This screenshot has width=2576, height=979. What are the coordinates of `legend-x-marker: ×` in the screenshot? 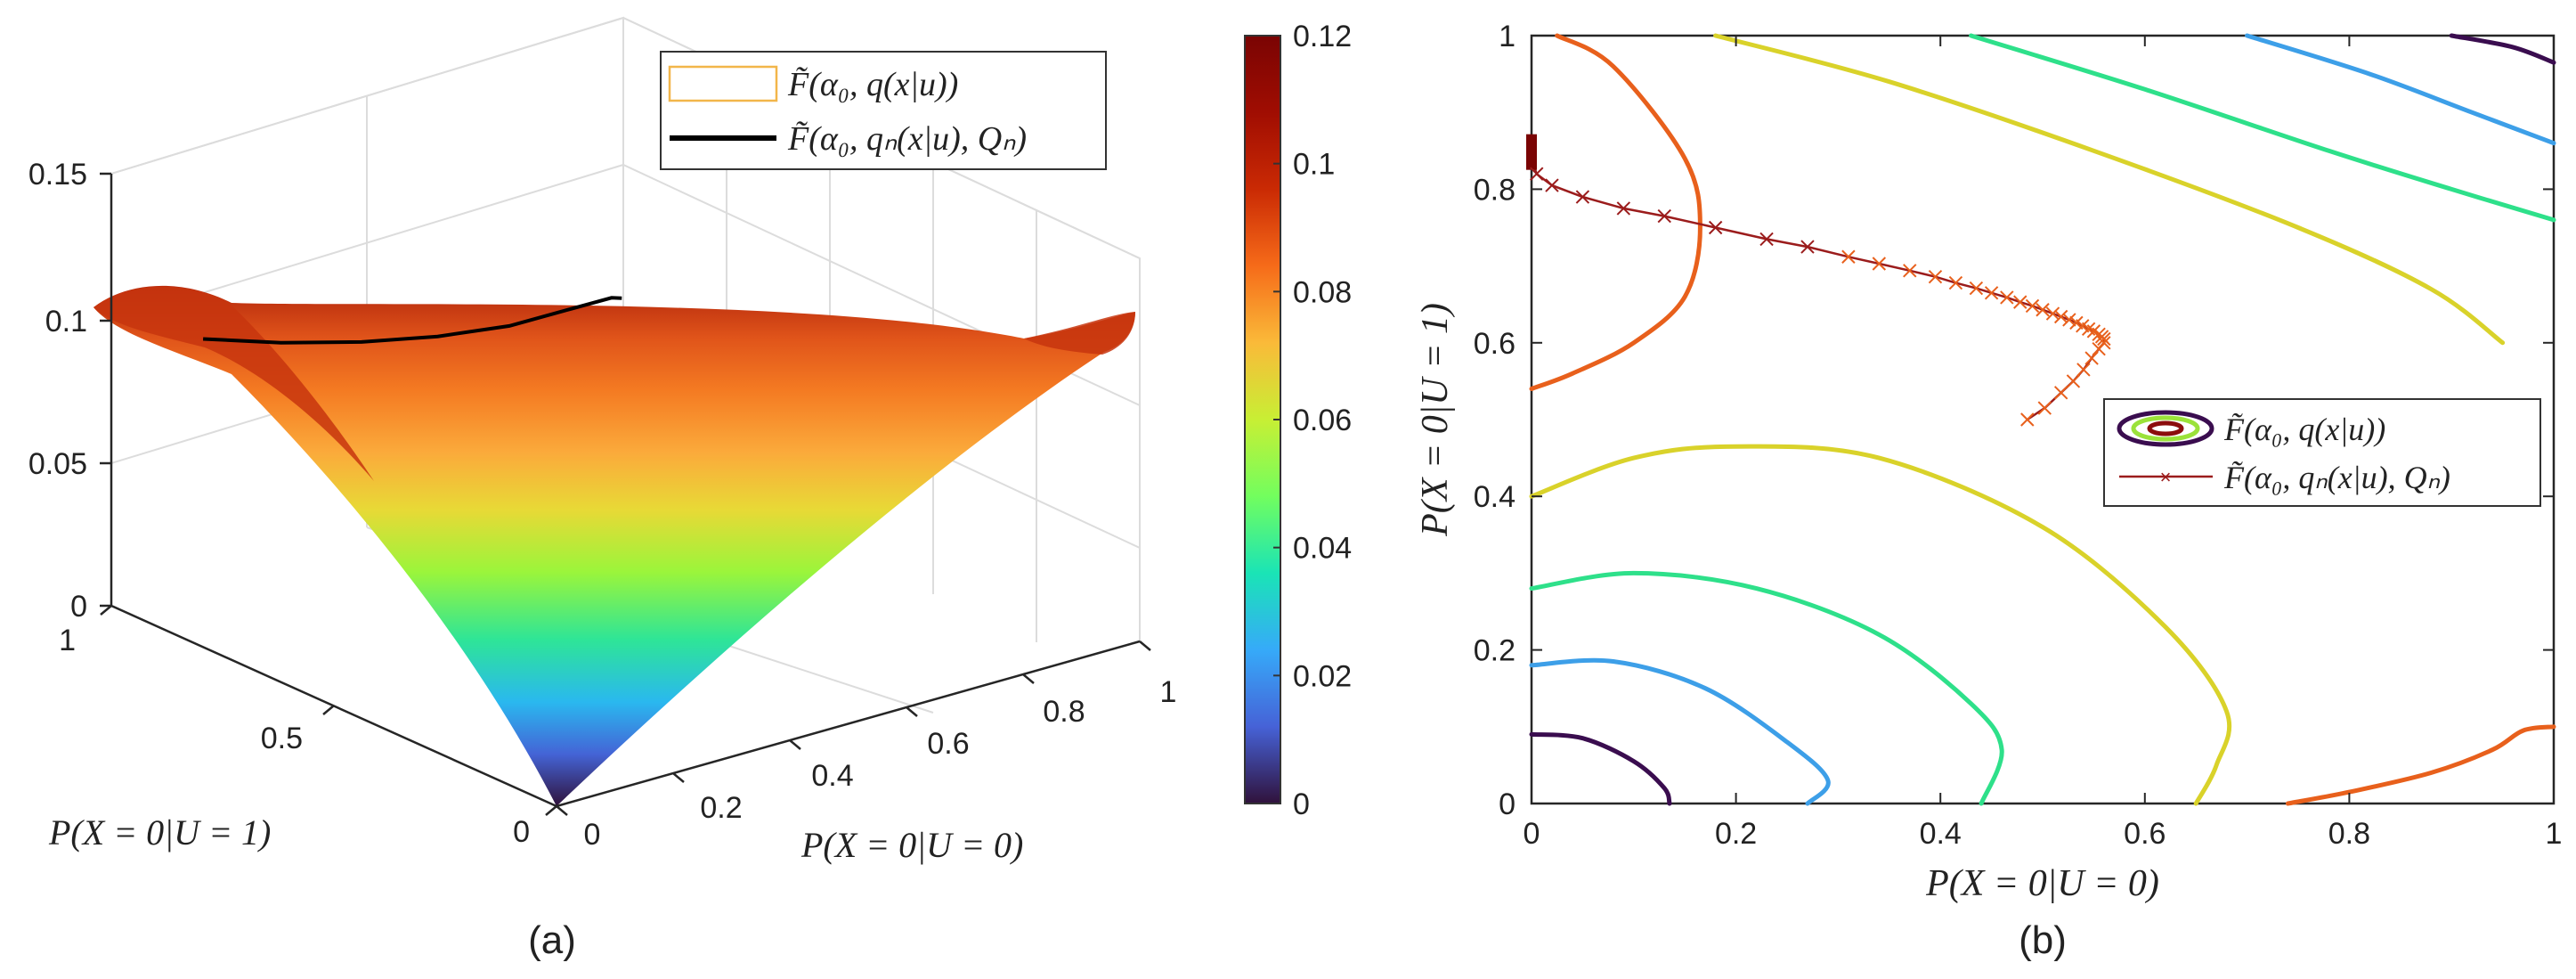 It's located at (2166, 477).